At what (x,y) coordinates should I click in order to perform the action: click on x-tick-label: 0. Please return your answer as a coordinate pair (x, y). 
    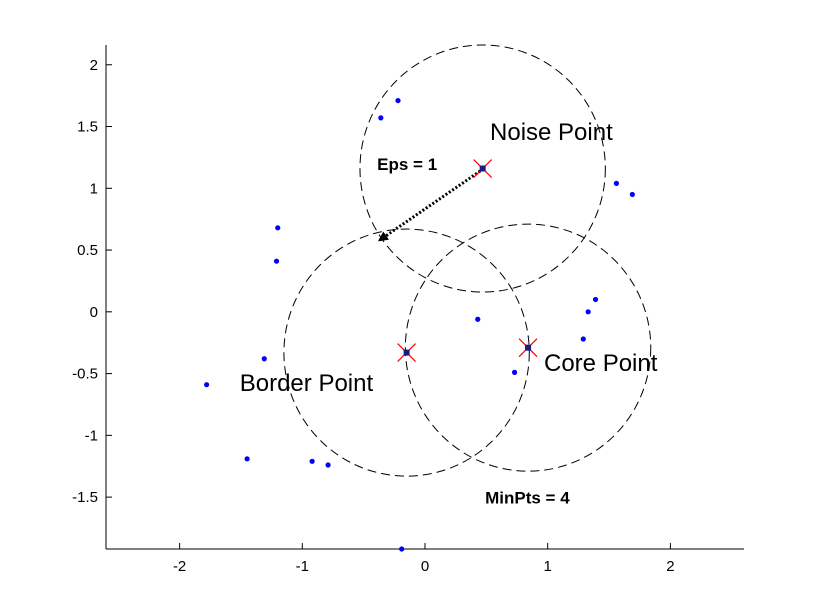
    Looking at the image, I should click on (425, 566).